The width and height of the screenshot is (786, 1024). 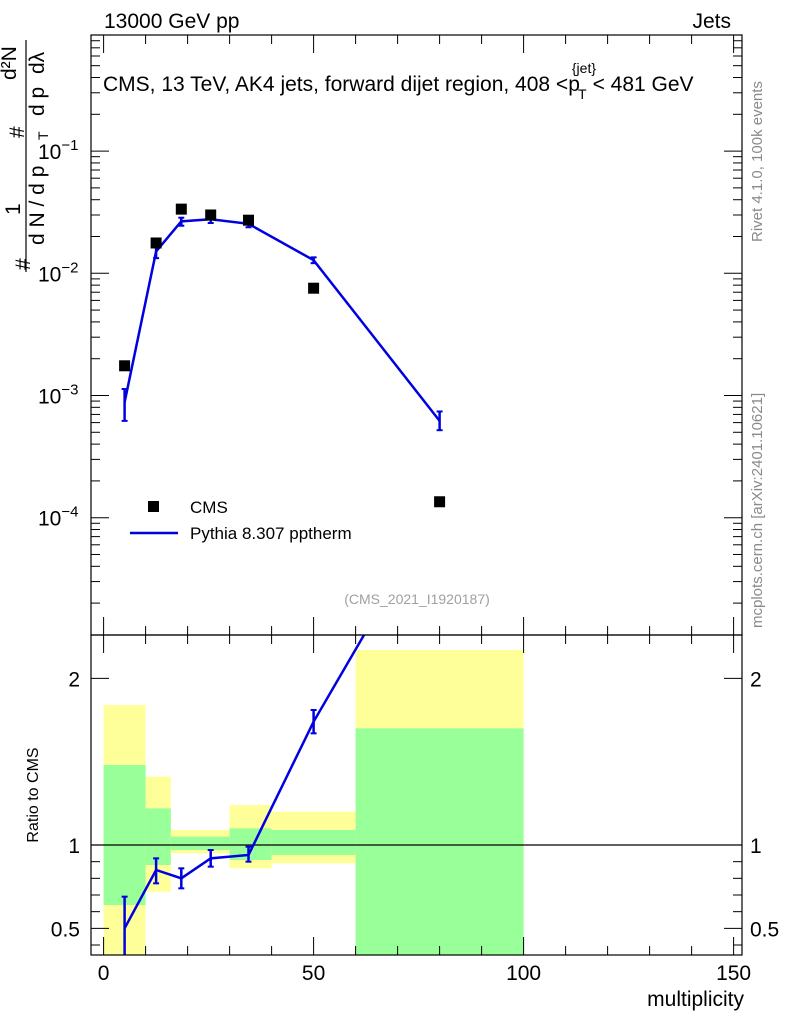 What do you see at coordinates (74, 679) in the screenshot?
I see `ratio-y-tick-label-left: 2` at bounding box center [74, 679].